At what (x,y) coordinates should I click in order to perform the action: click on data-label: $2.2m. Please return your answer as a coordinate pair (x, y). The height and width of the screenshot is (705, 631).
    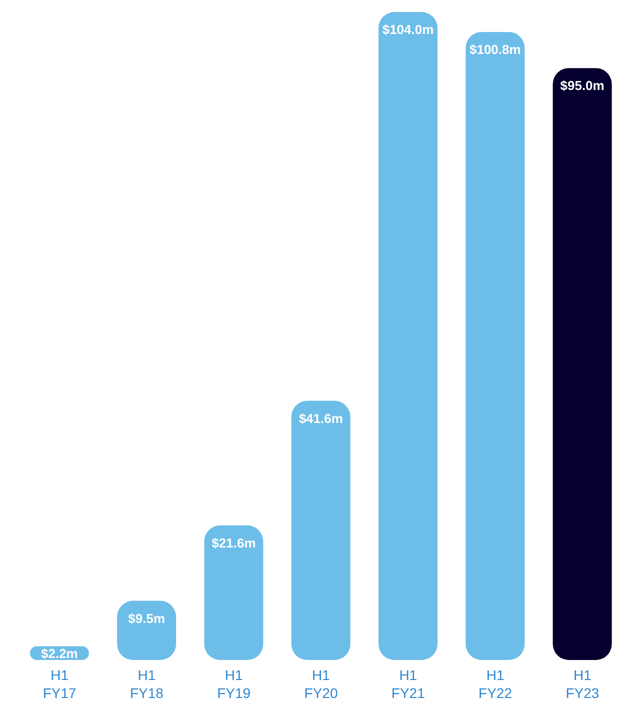
    Looking at the image, I should click on (59, 654).